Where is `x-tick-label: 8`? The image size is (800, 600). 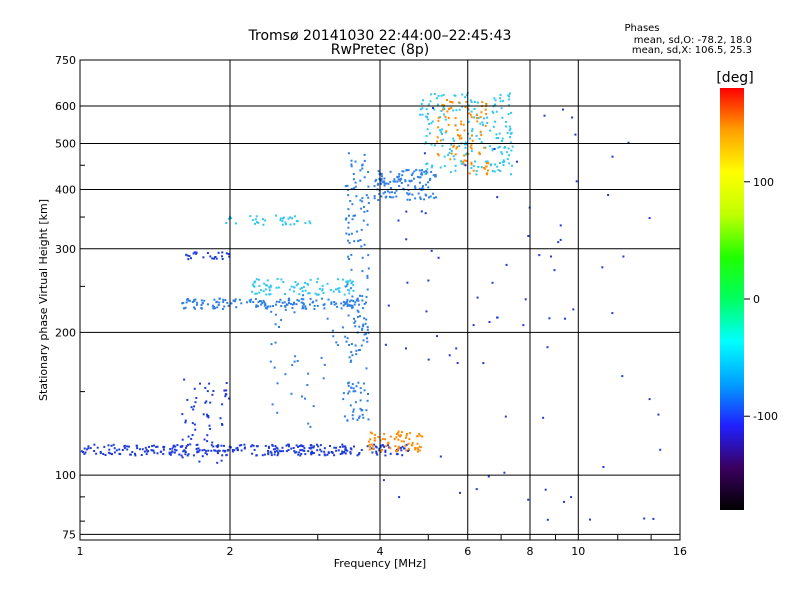
x-tick-label: 8 is located at coordinates (530, 551).